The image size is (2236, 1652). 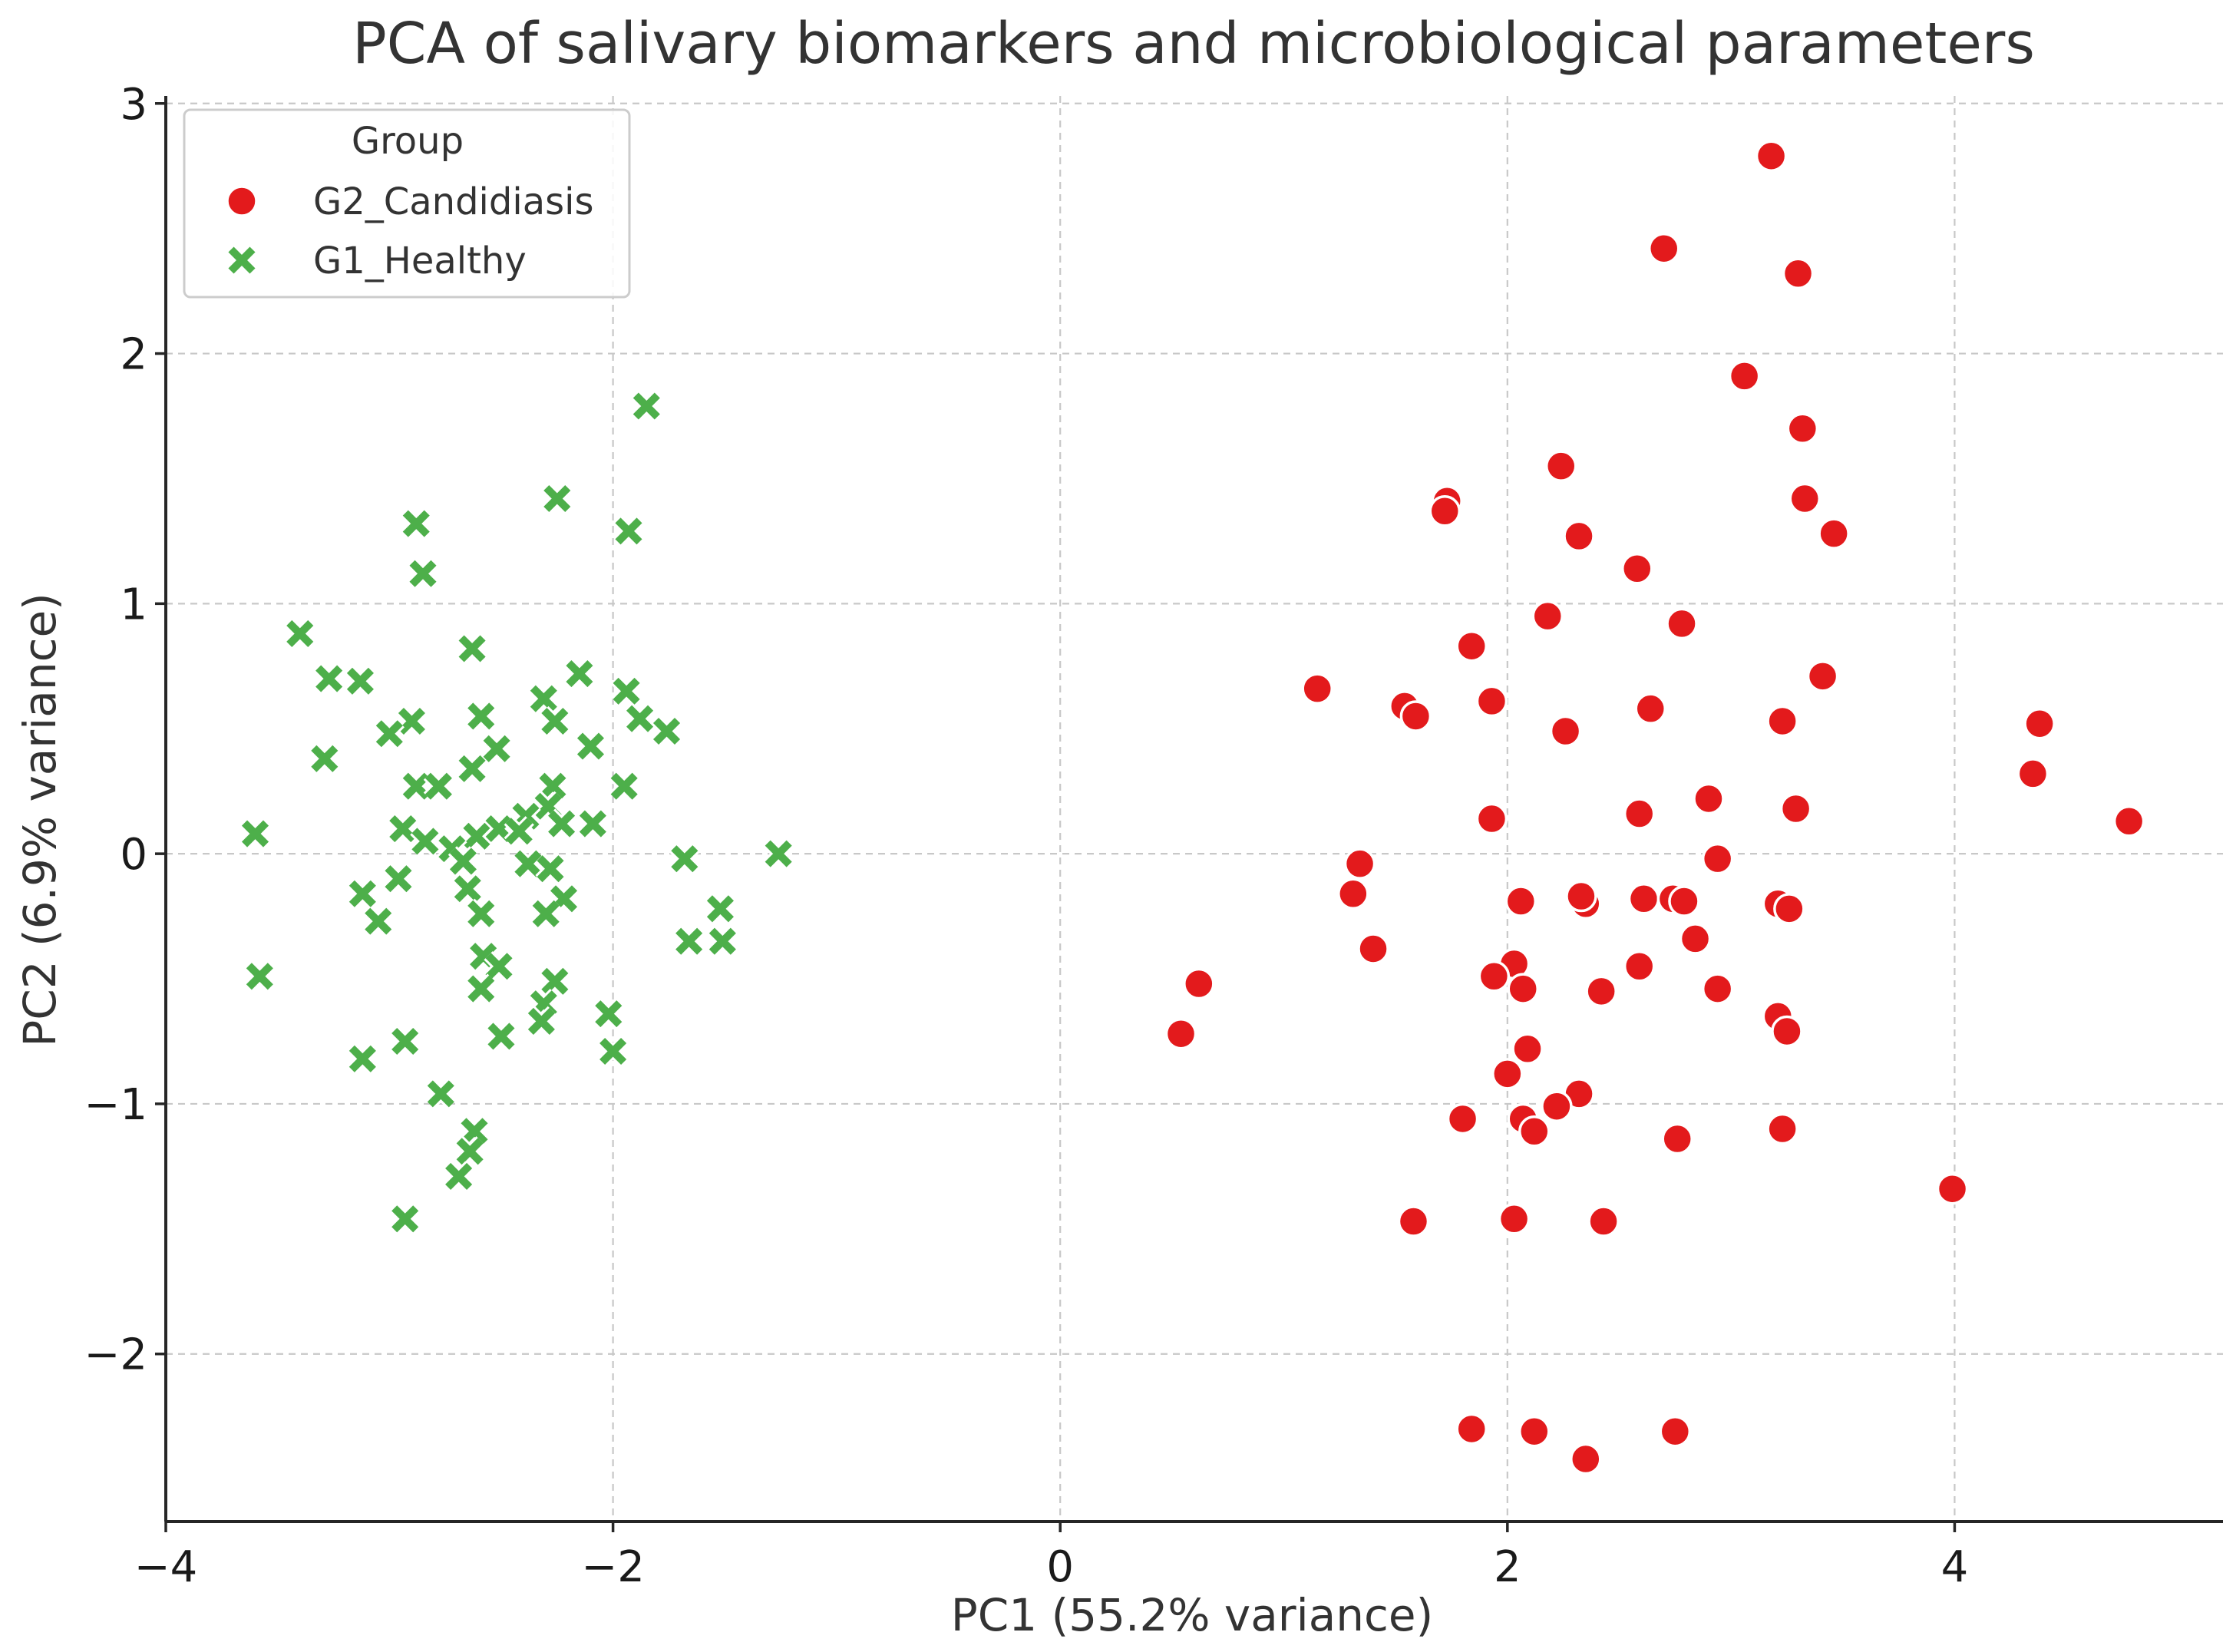 I want to click on legend-box, so click(x=407, y=203).